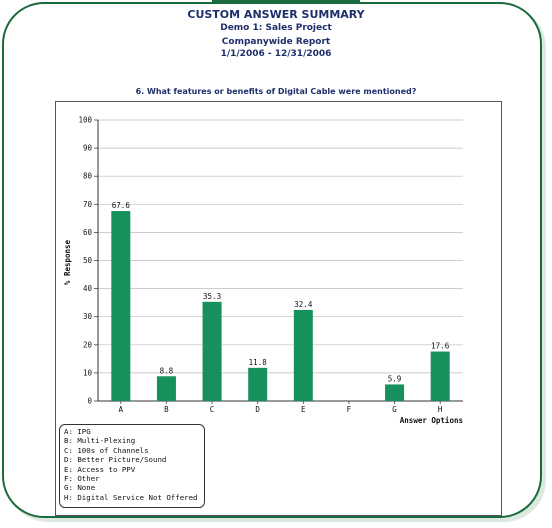 The width and height of the screenshot is (552, 528). I want to click on bar-h, so click(440, 376).